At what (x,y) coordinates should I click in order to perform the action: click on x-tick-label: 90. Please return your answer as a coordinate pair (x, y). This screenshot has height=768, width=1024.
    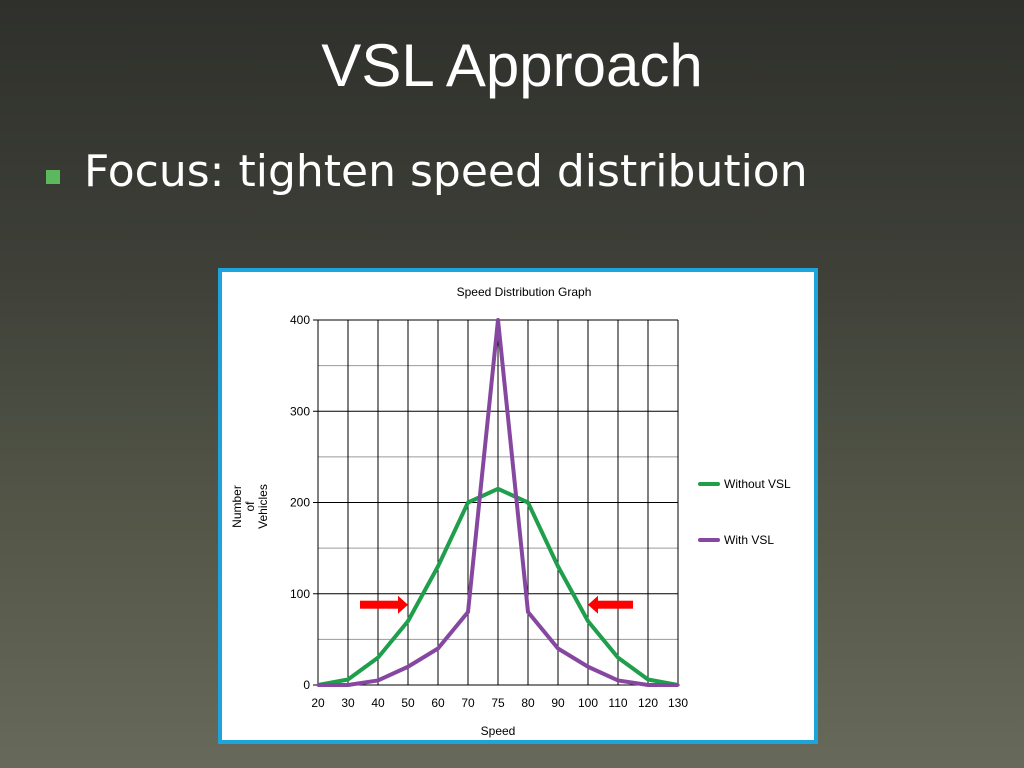
    Looking at the image, I should click on (558, 703).